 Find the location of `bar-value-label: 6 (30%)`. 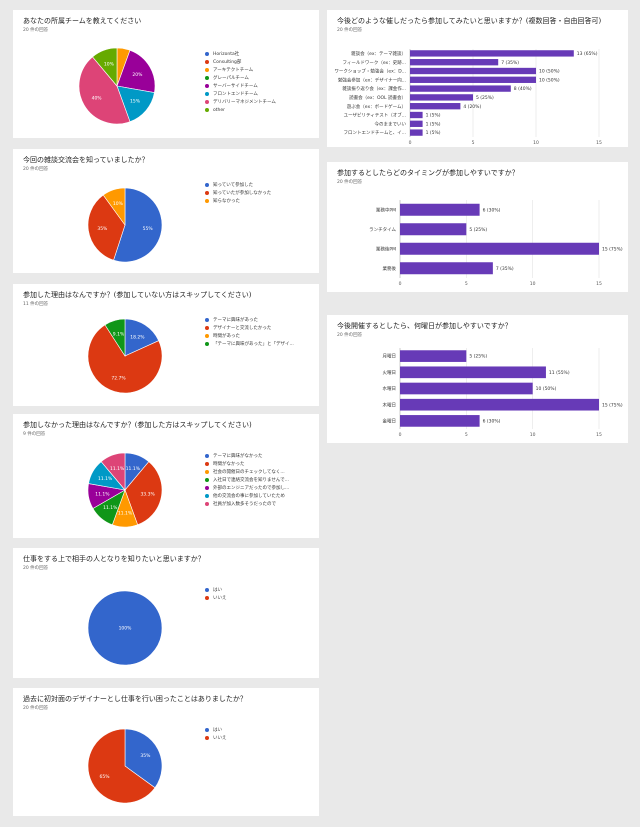

bar-value-label: 6 (30%) is located at coordinates (492, 422).